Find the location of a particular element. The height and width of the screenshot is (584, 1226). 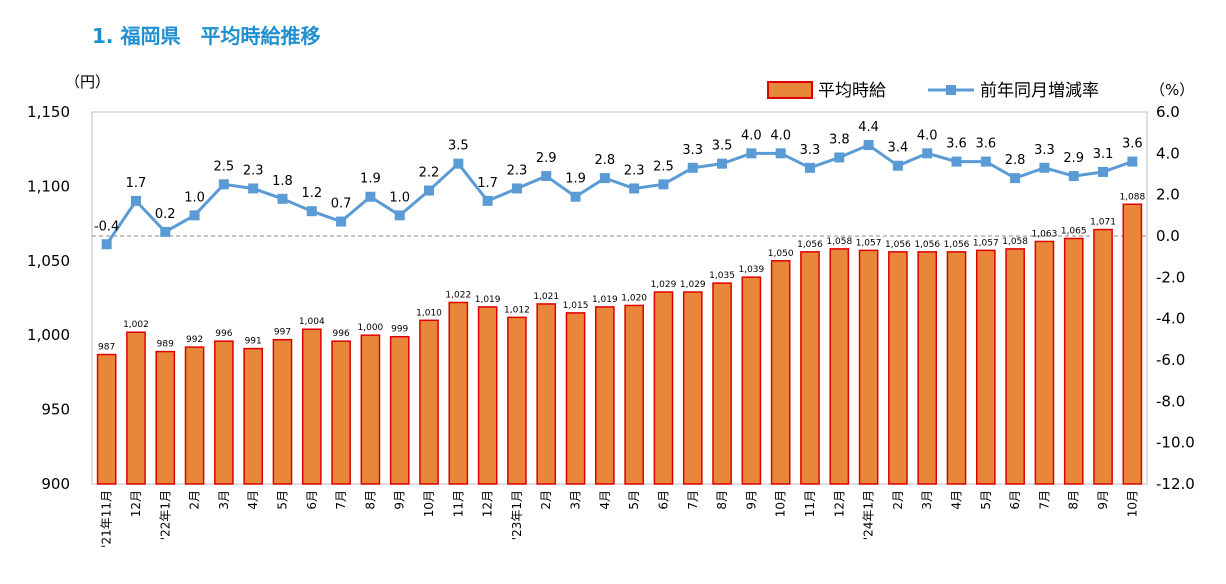

bar-value-label: 987 is located at coordinates (106, 348).